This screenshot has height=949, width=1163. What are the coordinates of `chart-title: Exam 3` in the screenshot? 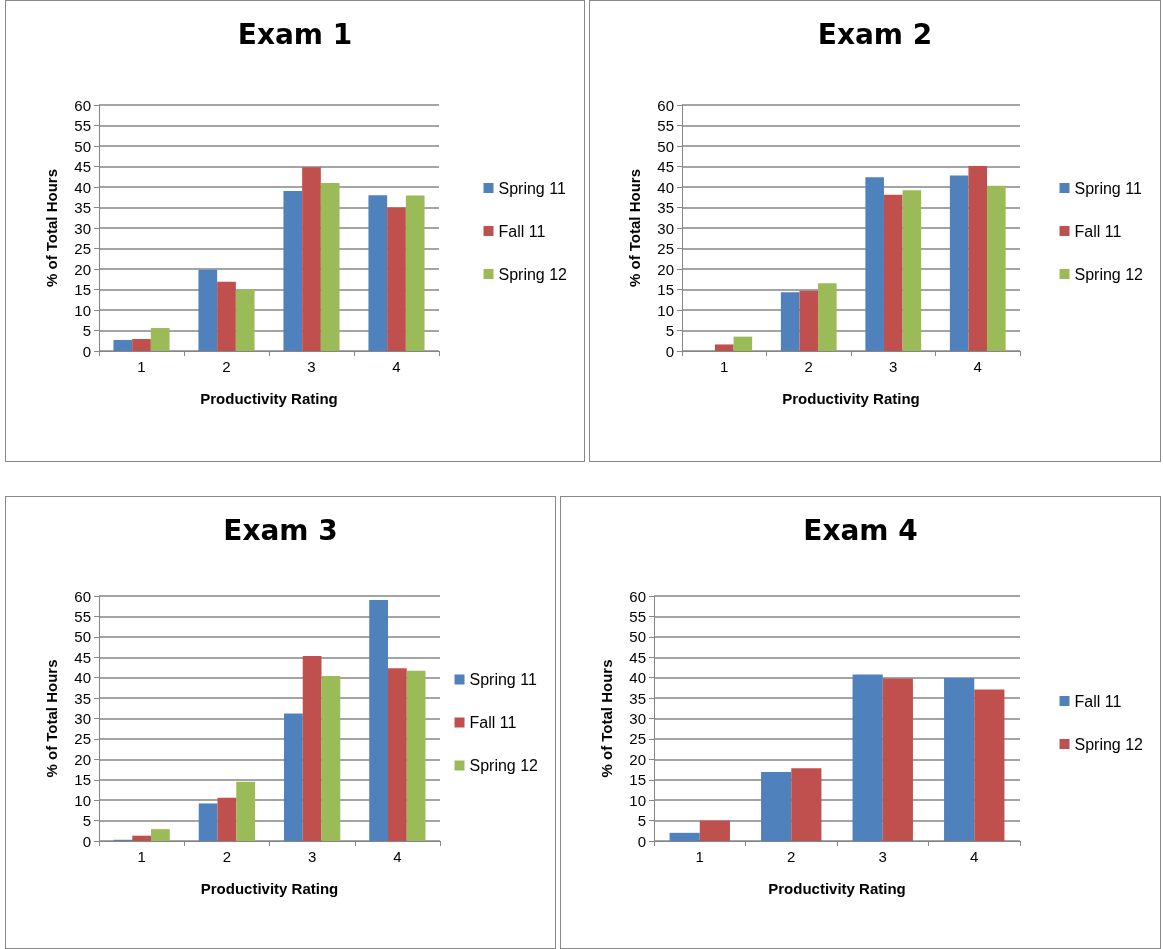 It's located at (280, 530).